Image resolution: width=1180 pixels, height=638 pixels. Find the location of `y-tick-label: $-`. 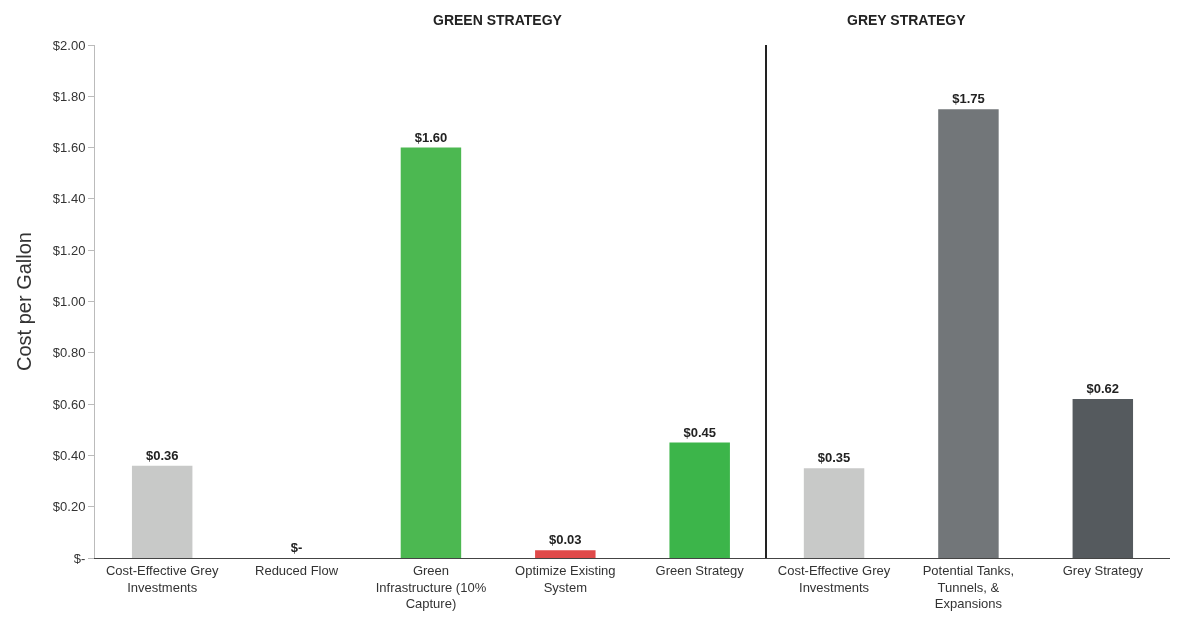

y-tick-label: $- is located at coordinates (79, 558).